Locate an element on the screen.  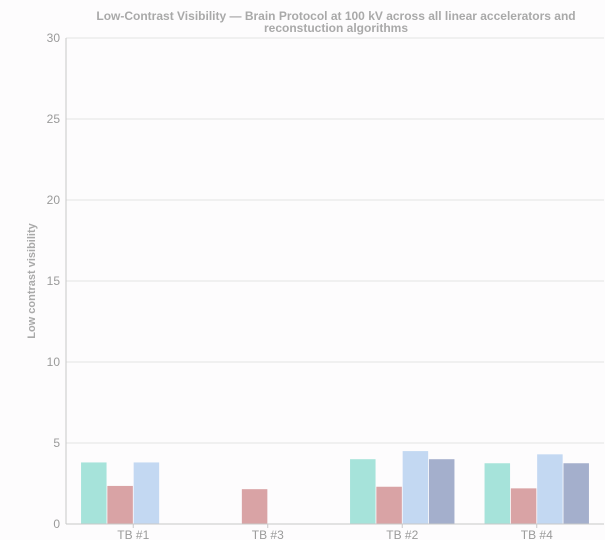
x-tick-label: TB #1 is located at coordinates (133, 534).